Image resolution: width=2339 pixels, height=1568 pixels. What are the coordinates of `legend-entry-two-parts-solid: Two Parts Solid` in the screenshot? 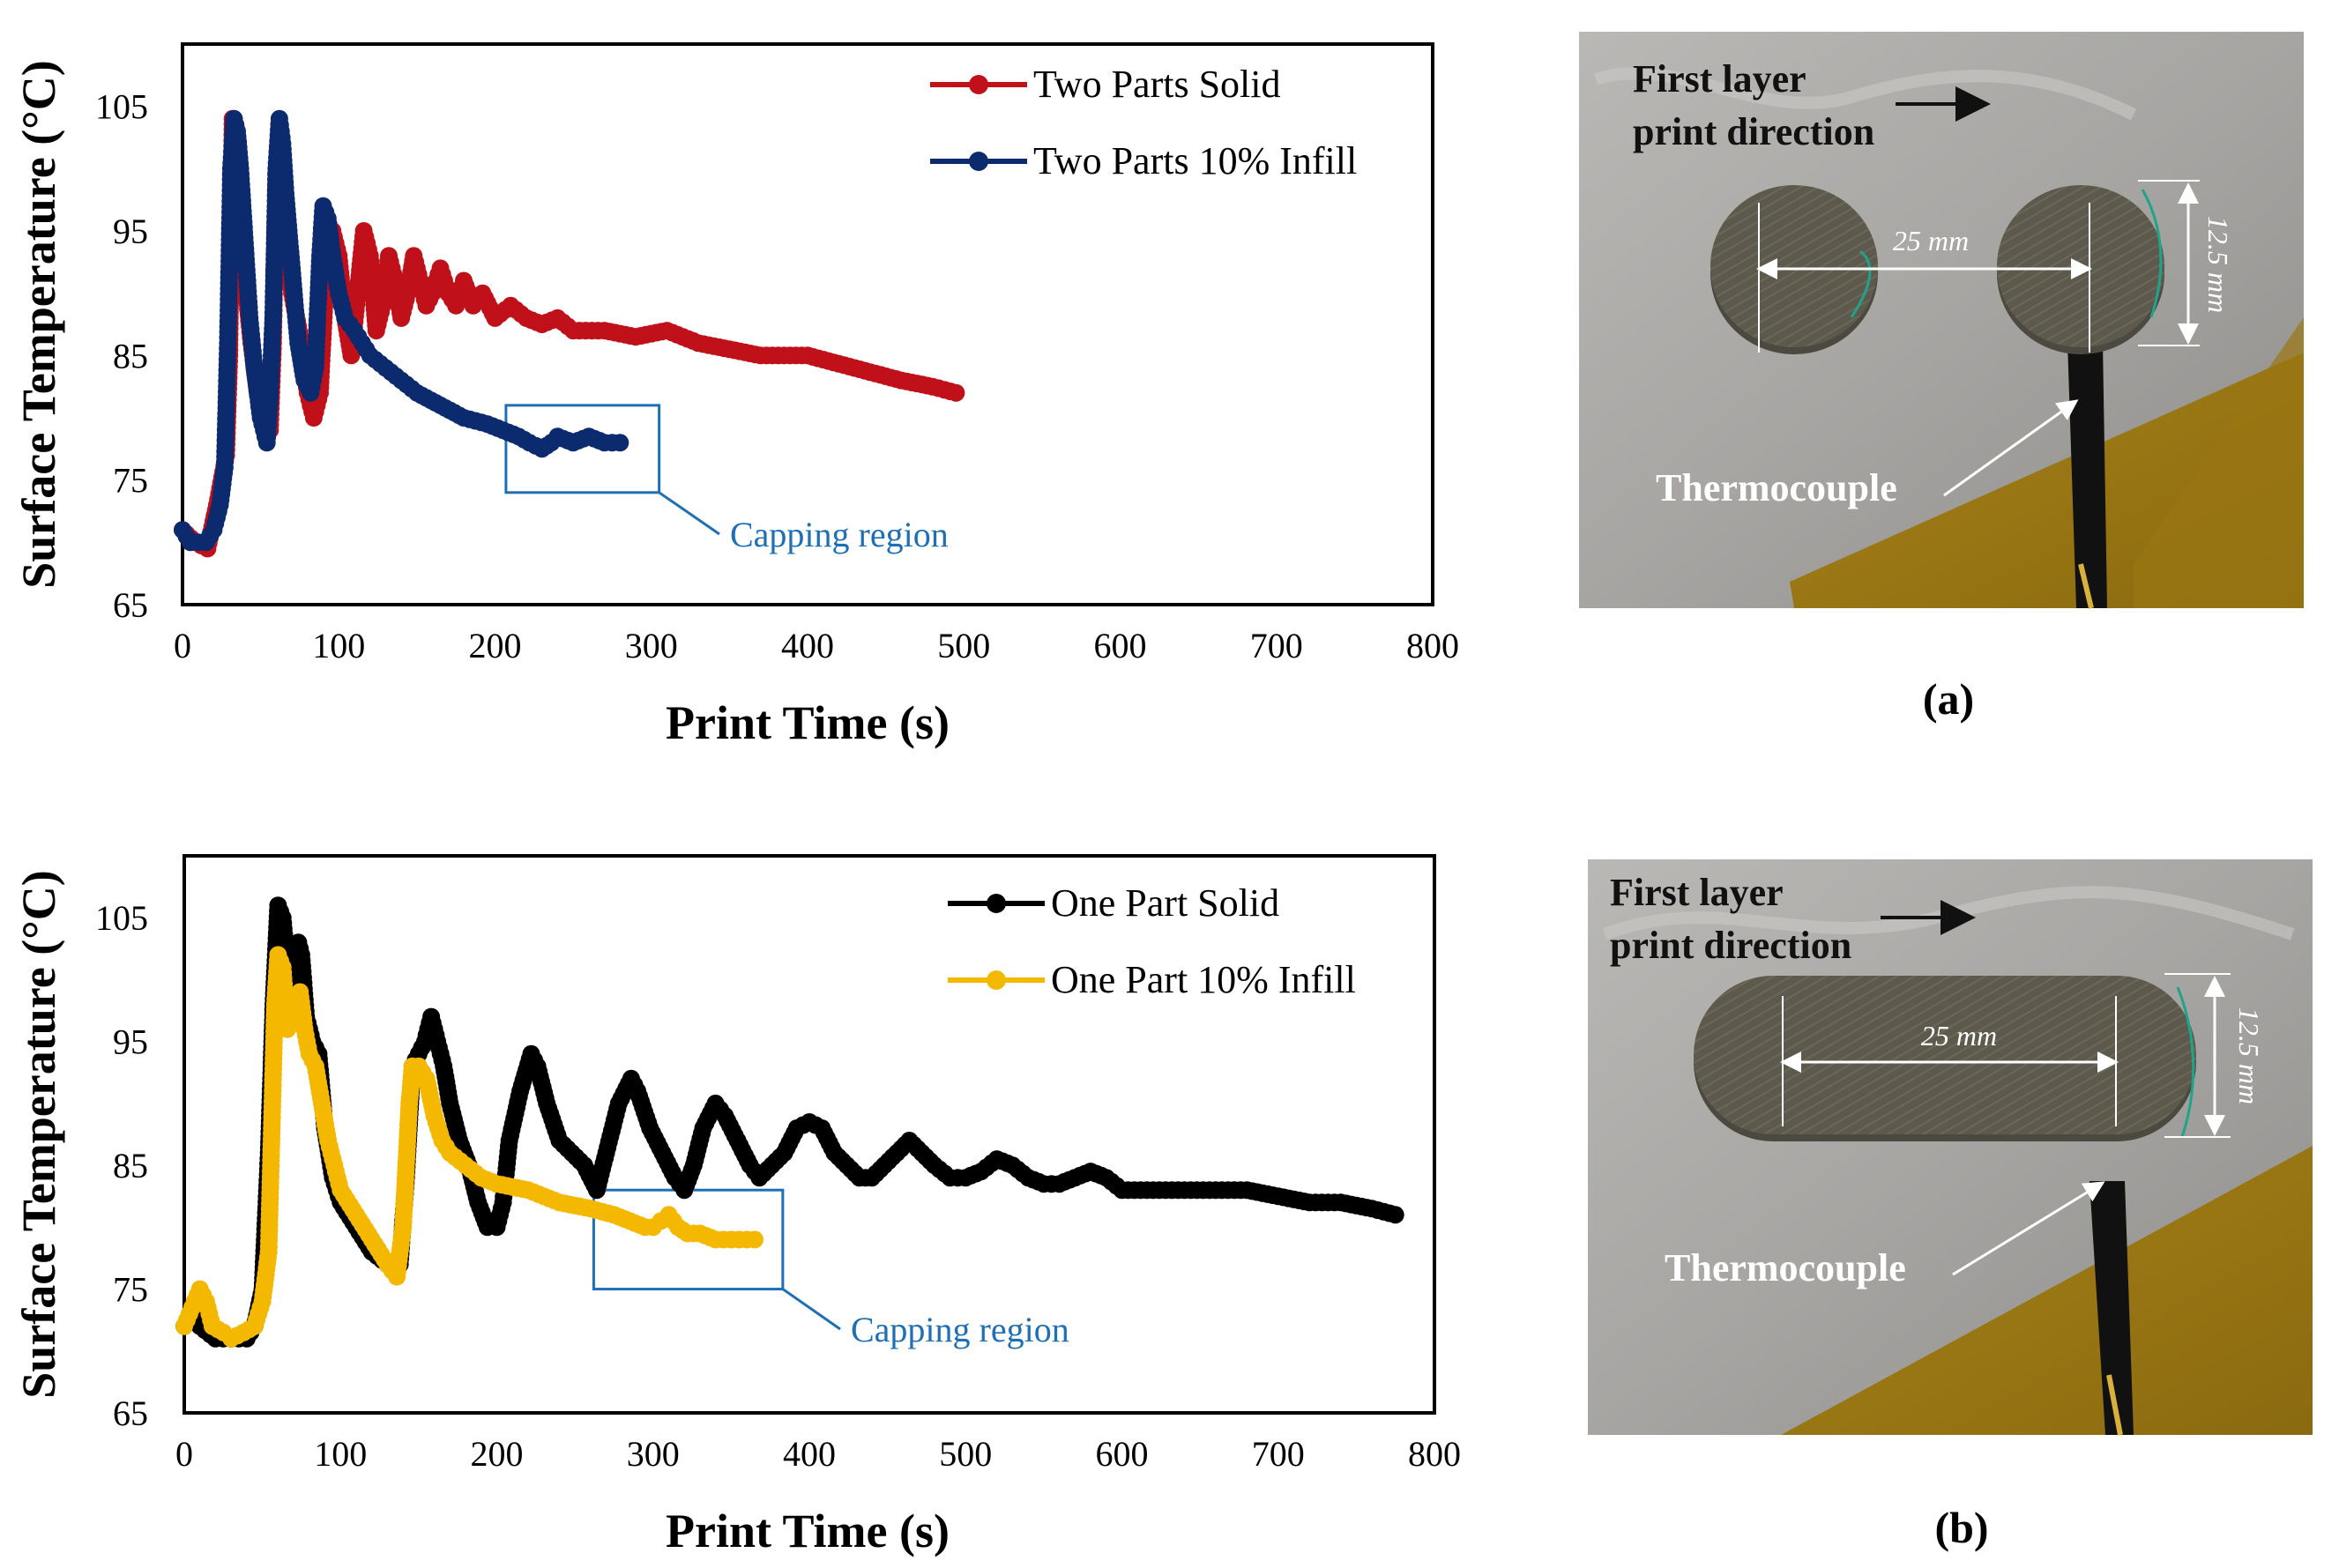 It's located at (1105, 84).